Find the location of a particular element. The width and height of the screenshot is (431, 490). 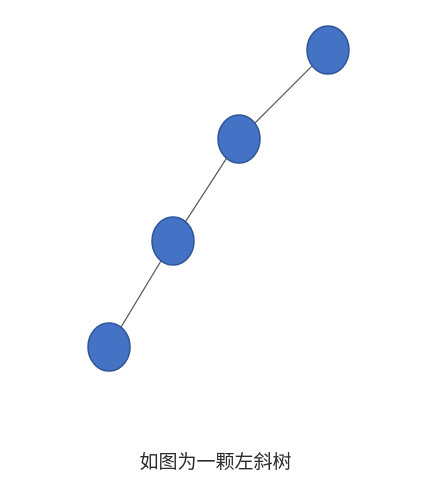

tree-node-n2 is located at coordinates (239, 139).